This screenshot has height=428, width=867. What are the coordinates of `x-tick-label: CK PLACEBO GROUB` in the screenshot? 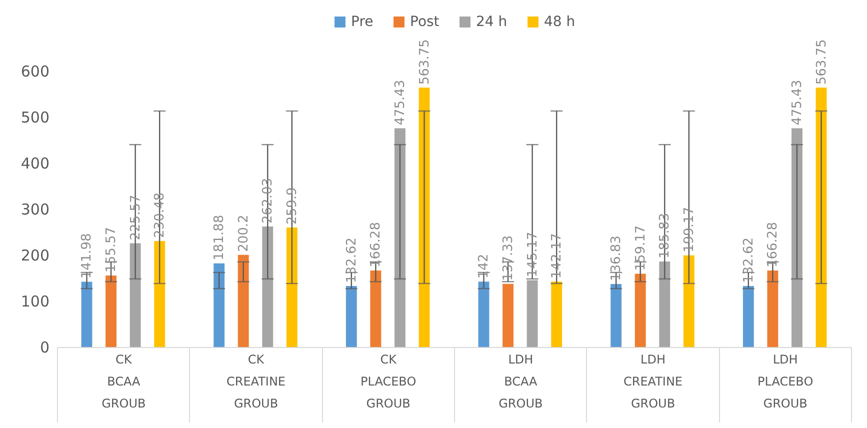 It's located at (388, 381).